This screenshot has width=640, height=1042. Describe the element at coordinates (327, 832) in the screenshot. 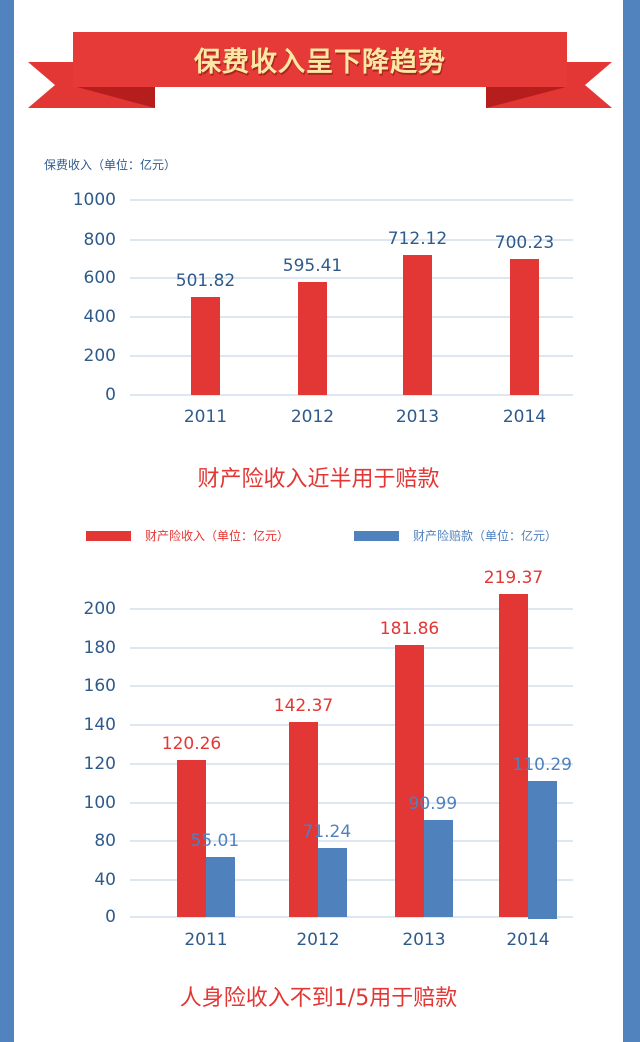

I see `data-label-claims: 71.24` at that location.